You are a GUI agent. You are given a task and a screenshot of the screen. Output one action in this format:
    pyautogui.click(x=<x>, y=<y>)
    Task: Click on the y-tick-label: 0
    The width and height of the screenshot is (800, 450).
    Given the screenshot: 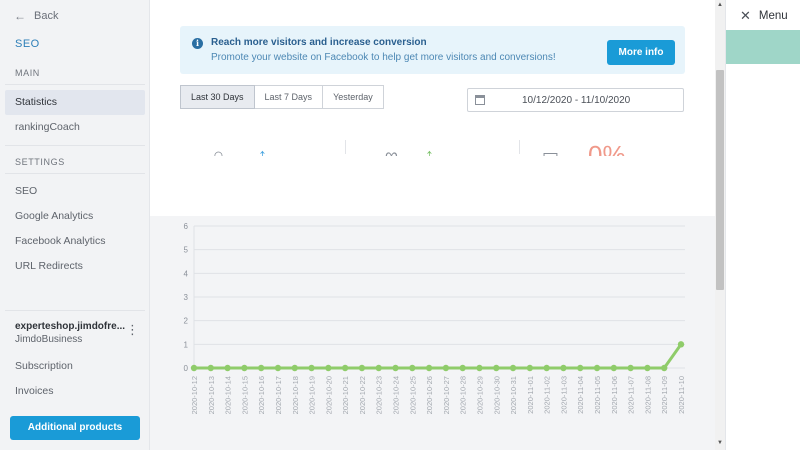 What is the action you would take?
    pyautogui.click(x=186, y=368)
    